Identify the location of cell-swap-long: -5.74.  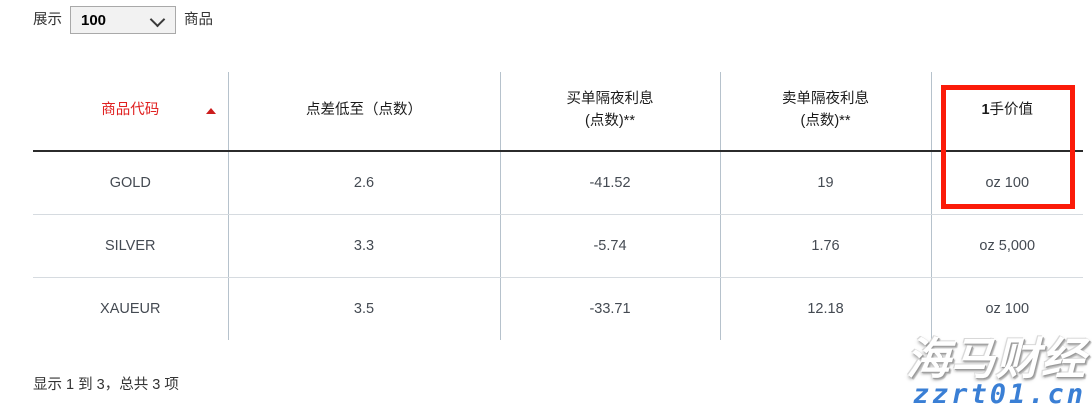
(610, 246).